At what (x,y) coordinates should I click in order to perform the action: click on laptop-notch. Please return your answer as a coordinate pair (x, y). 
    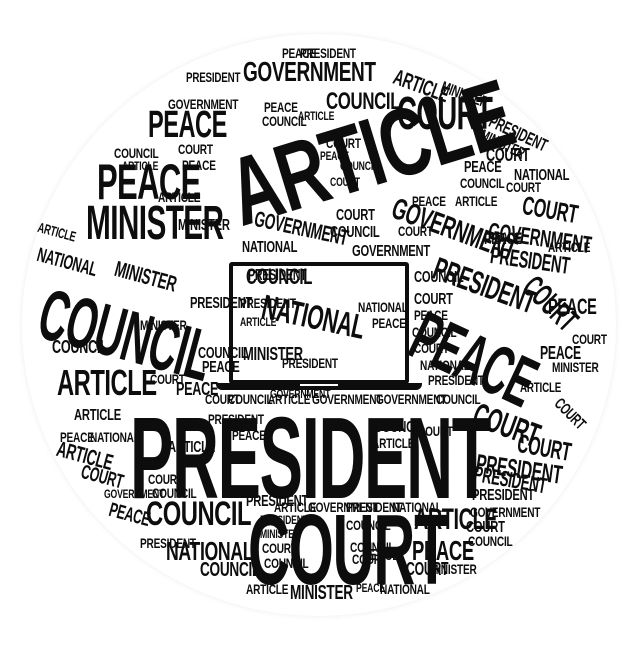
    Looking at the image, I should click on (319, 385).